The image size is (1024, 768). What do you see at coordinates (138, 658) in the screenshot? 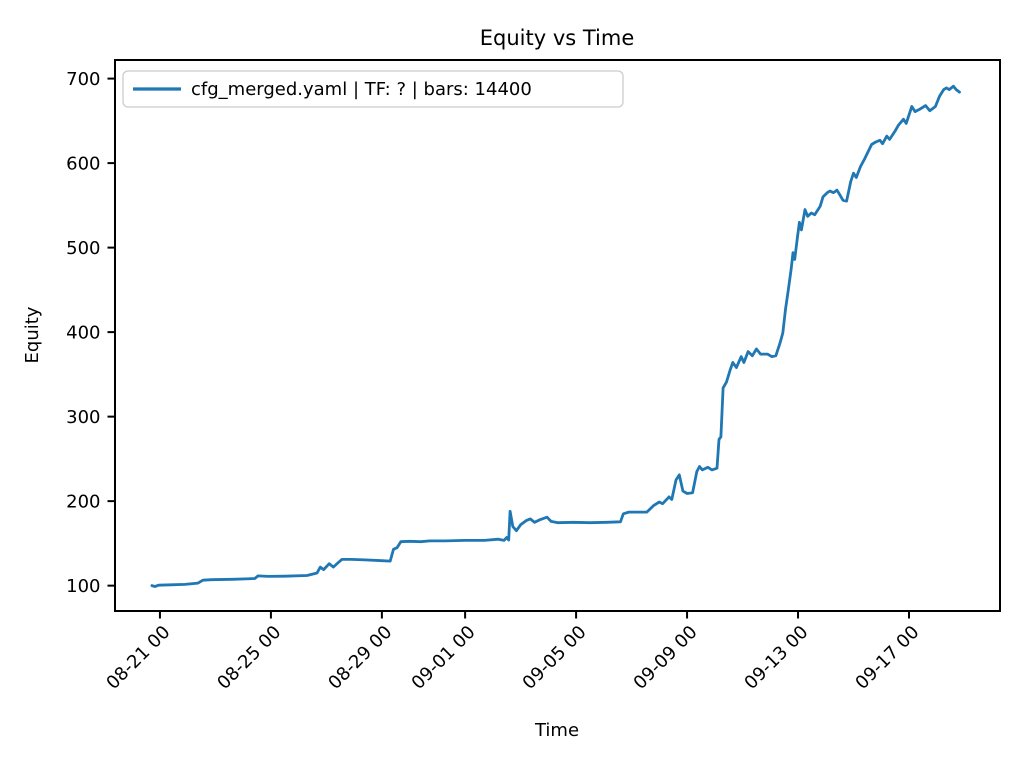
I see `x-tick-label: 08-21 00` at bounding box center [138, 658].